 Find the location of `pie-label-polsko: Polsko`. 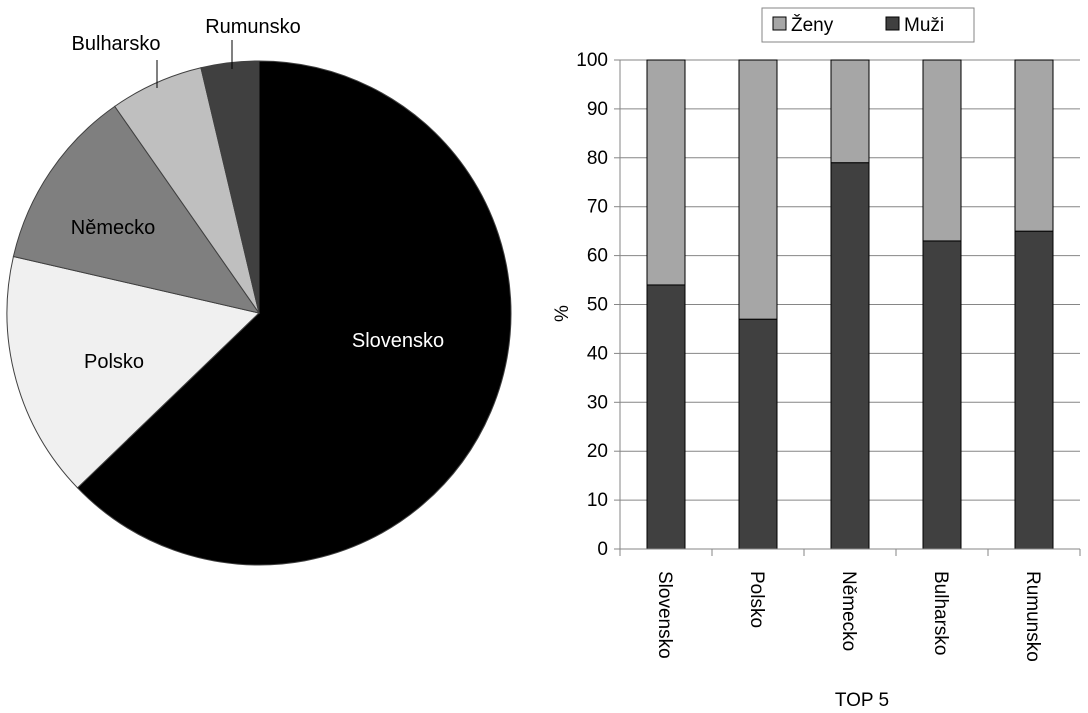

pie-label-polsko: Polsko is located at coordinates (114, 362).